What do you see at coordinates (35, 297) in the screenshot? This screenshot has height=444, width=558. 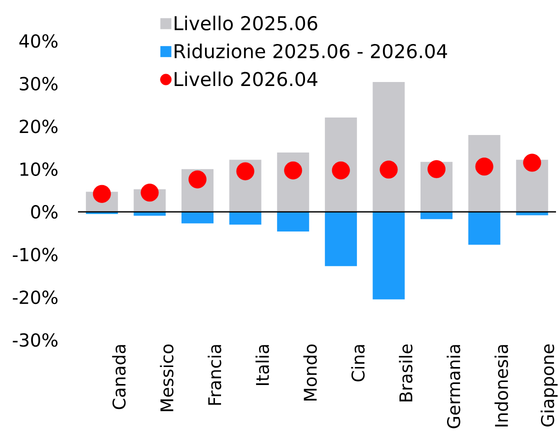 I see `y-tick-label: -20%` at bounding box center [35, 297].